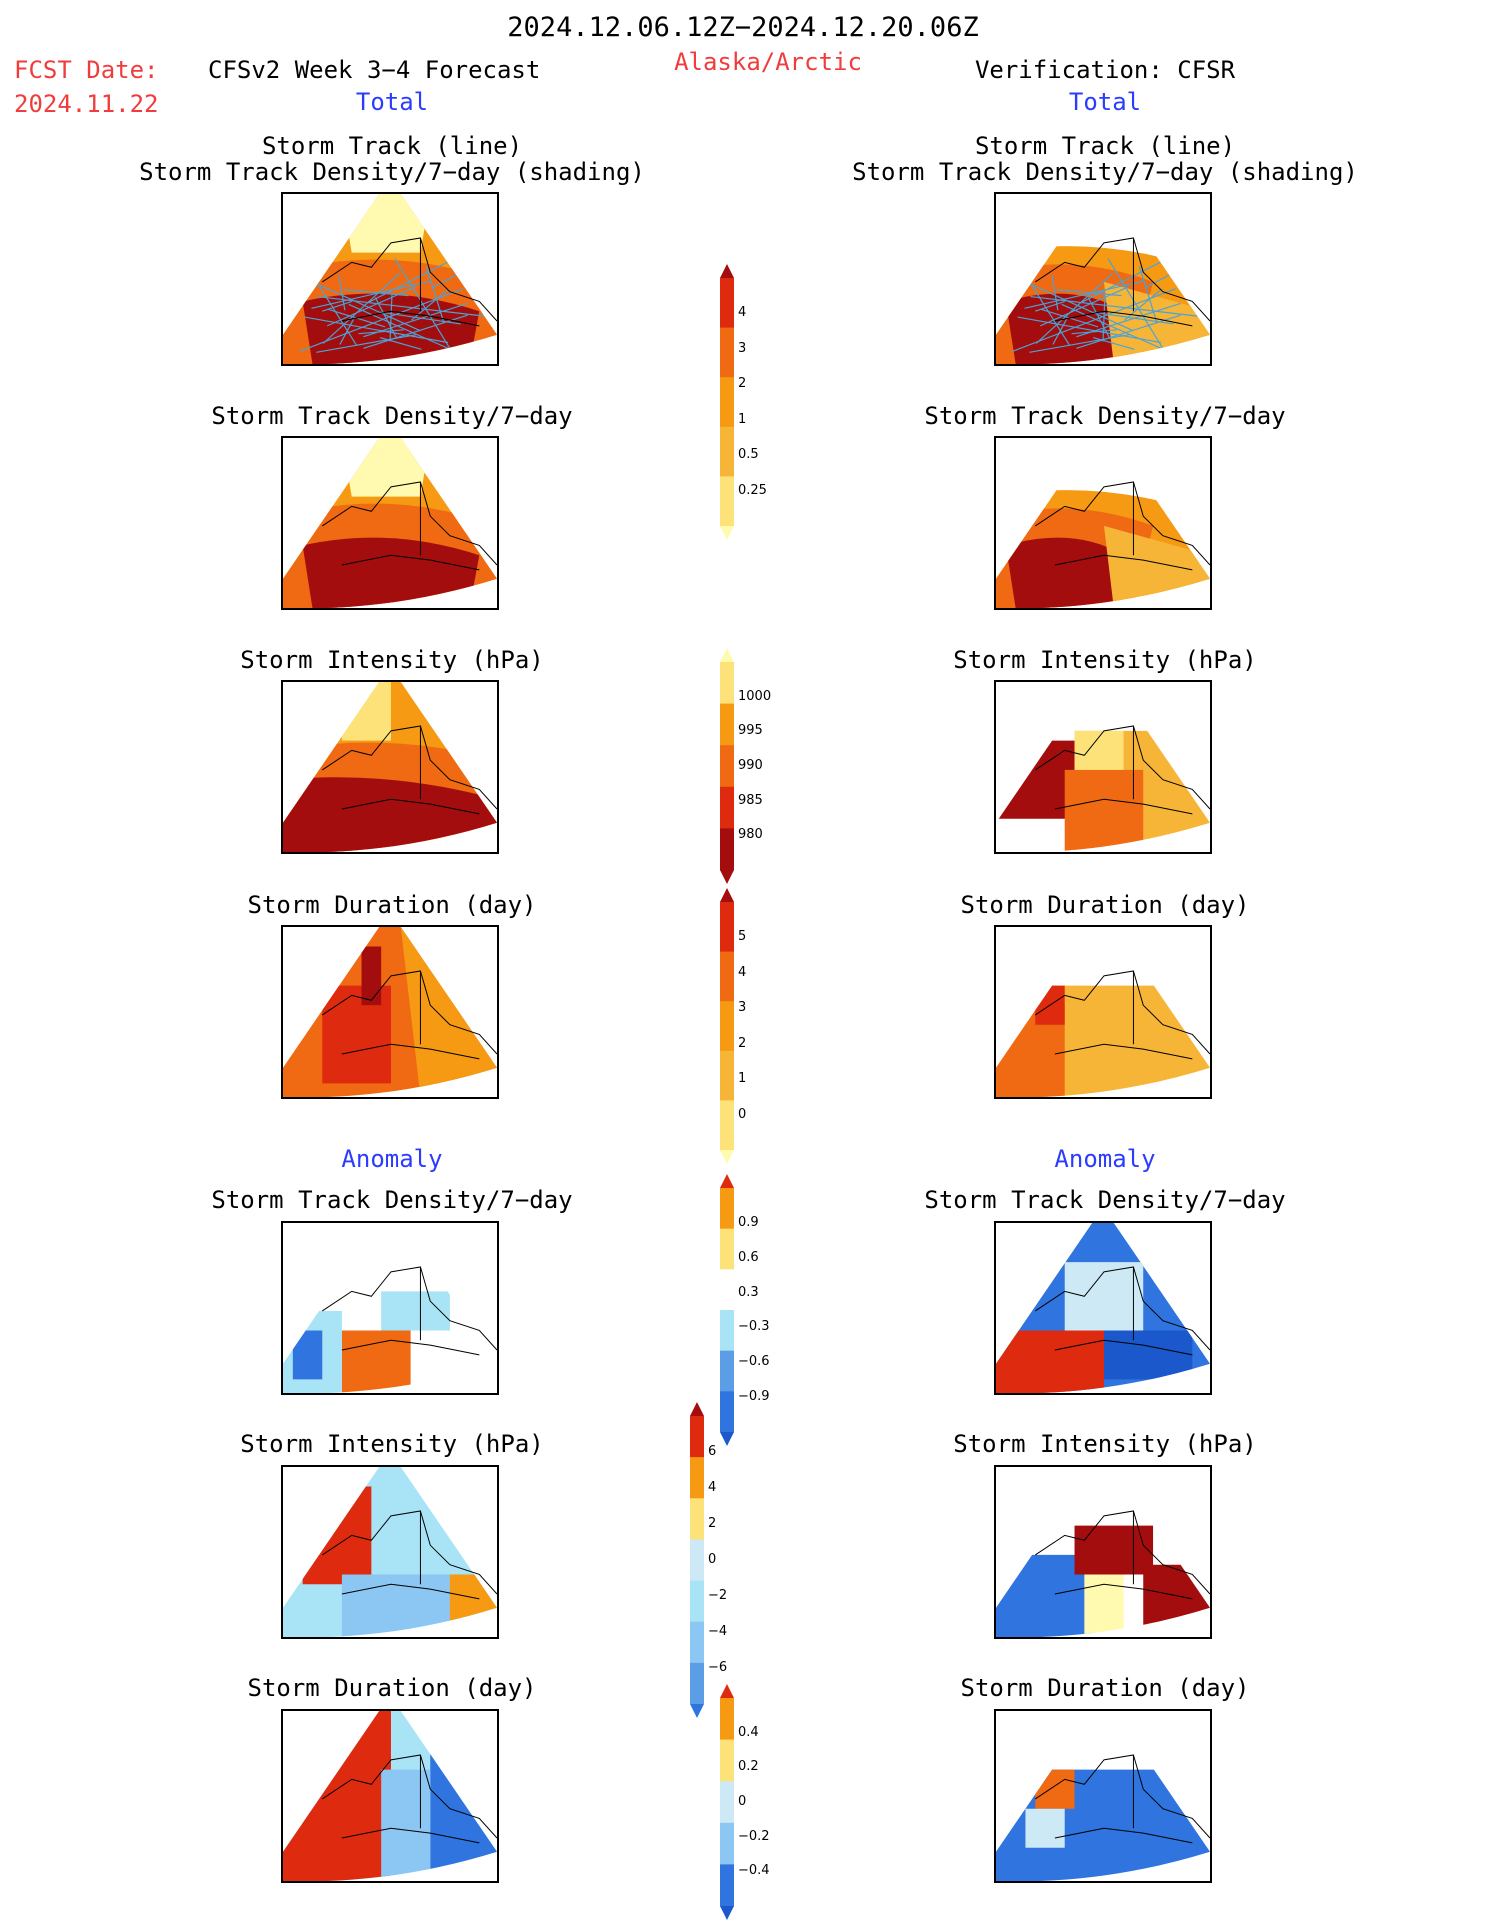 The width and height of the screenshot is (1487, 1925). Describe the element at coordinates (748, 455) in the screenshot. I see `colorbar-tick-label: 0.5` at that location.